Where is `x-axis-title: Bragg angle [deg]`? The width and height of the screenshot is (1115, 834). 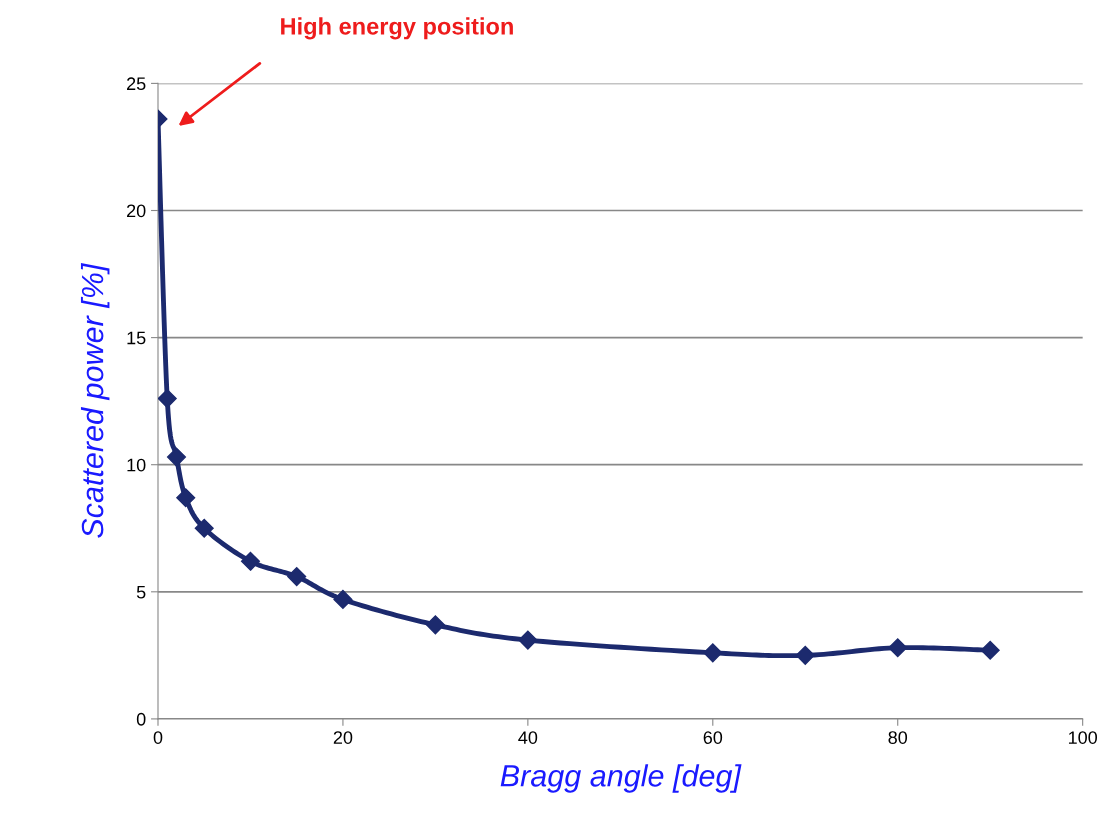 x-axis-title: Bragg angle [deg] is located at coordinates (621, 778).